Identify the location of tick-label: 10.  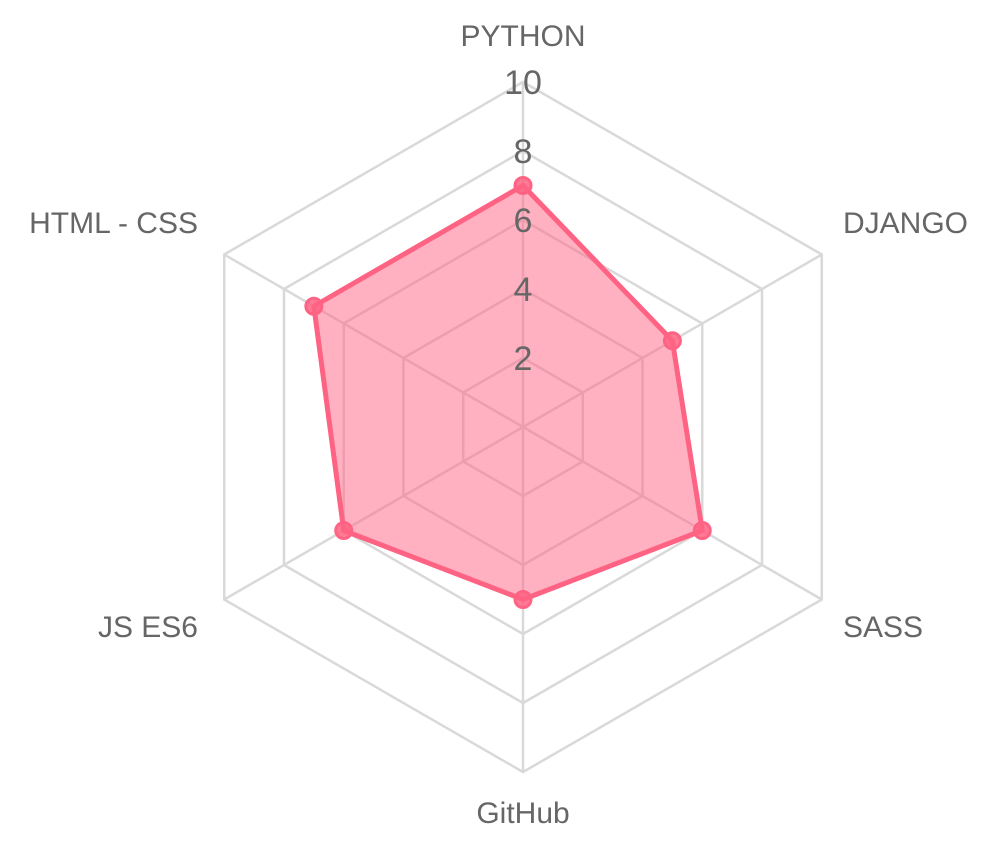
(523, 83).